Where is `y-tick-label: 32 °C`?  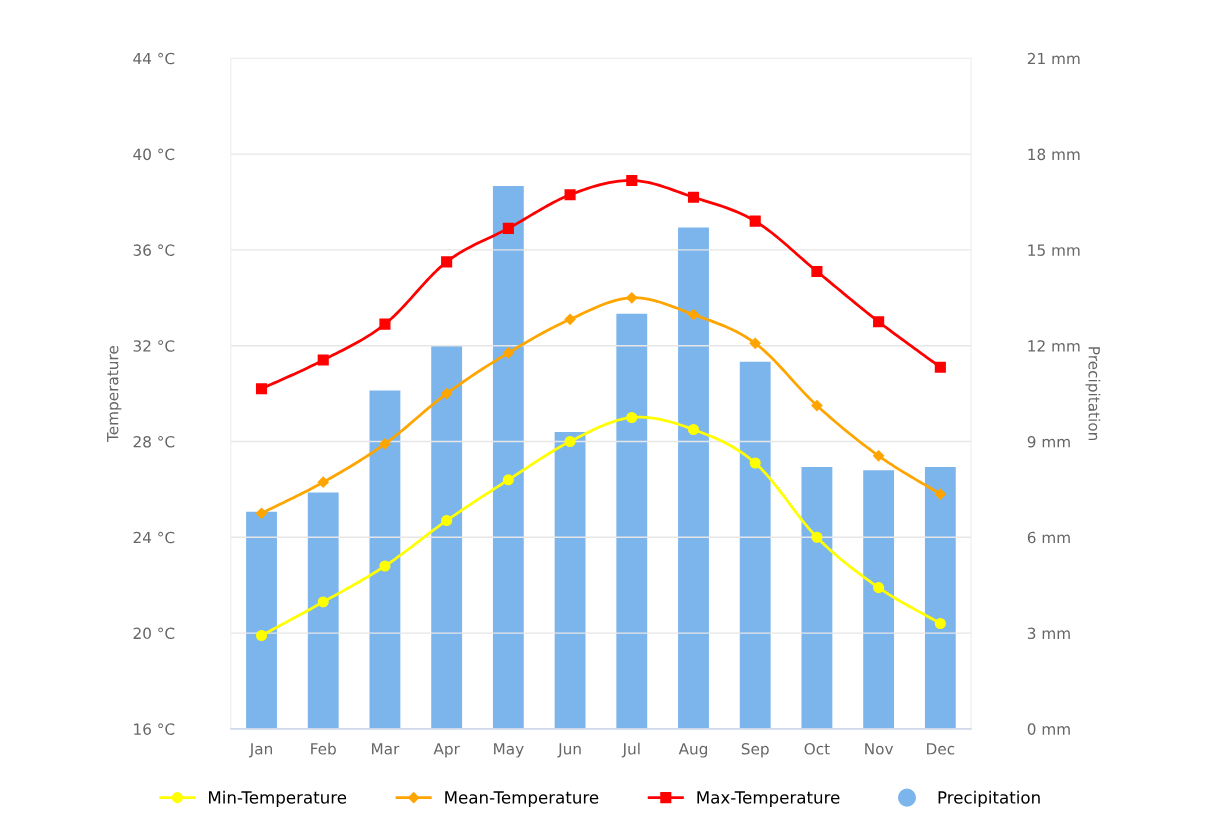
y-tick-label: 32 °C is located at coordinates (154, 346).